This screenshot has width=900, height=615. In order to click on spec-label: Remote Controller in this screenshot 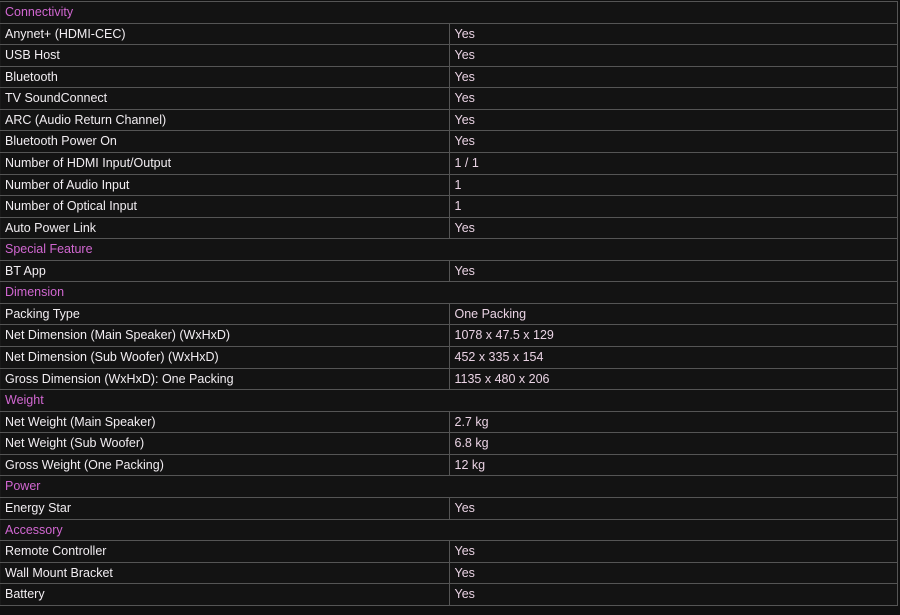, I will do `click(225, 551)`.